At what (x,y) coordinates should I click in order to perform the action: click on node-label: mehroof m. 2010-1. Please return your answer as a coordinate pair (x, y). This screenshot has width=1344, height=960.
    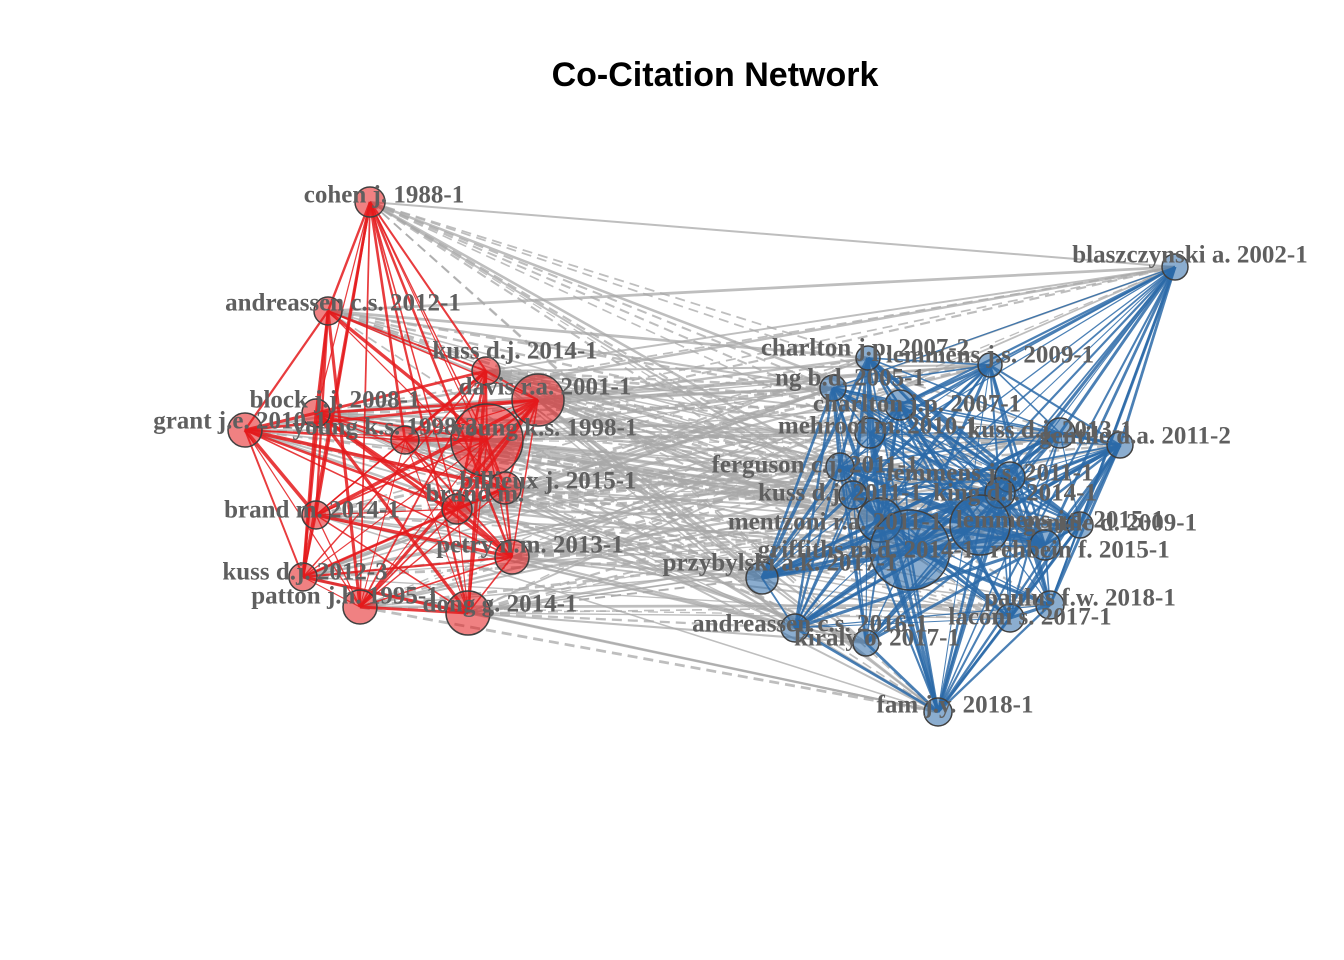
    Looking at the image, I should click on (878, 426).